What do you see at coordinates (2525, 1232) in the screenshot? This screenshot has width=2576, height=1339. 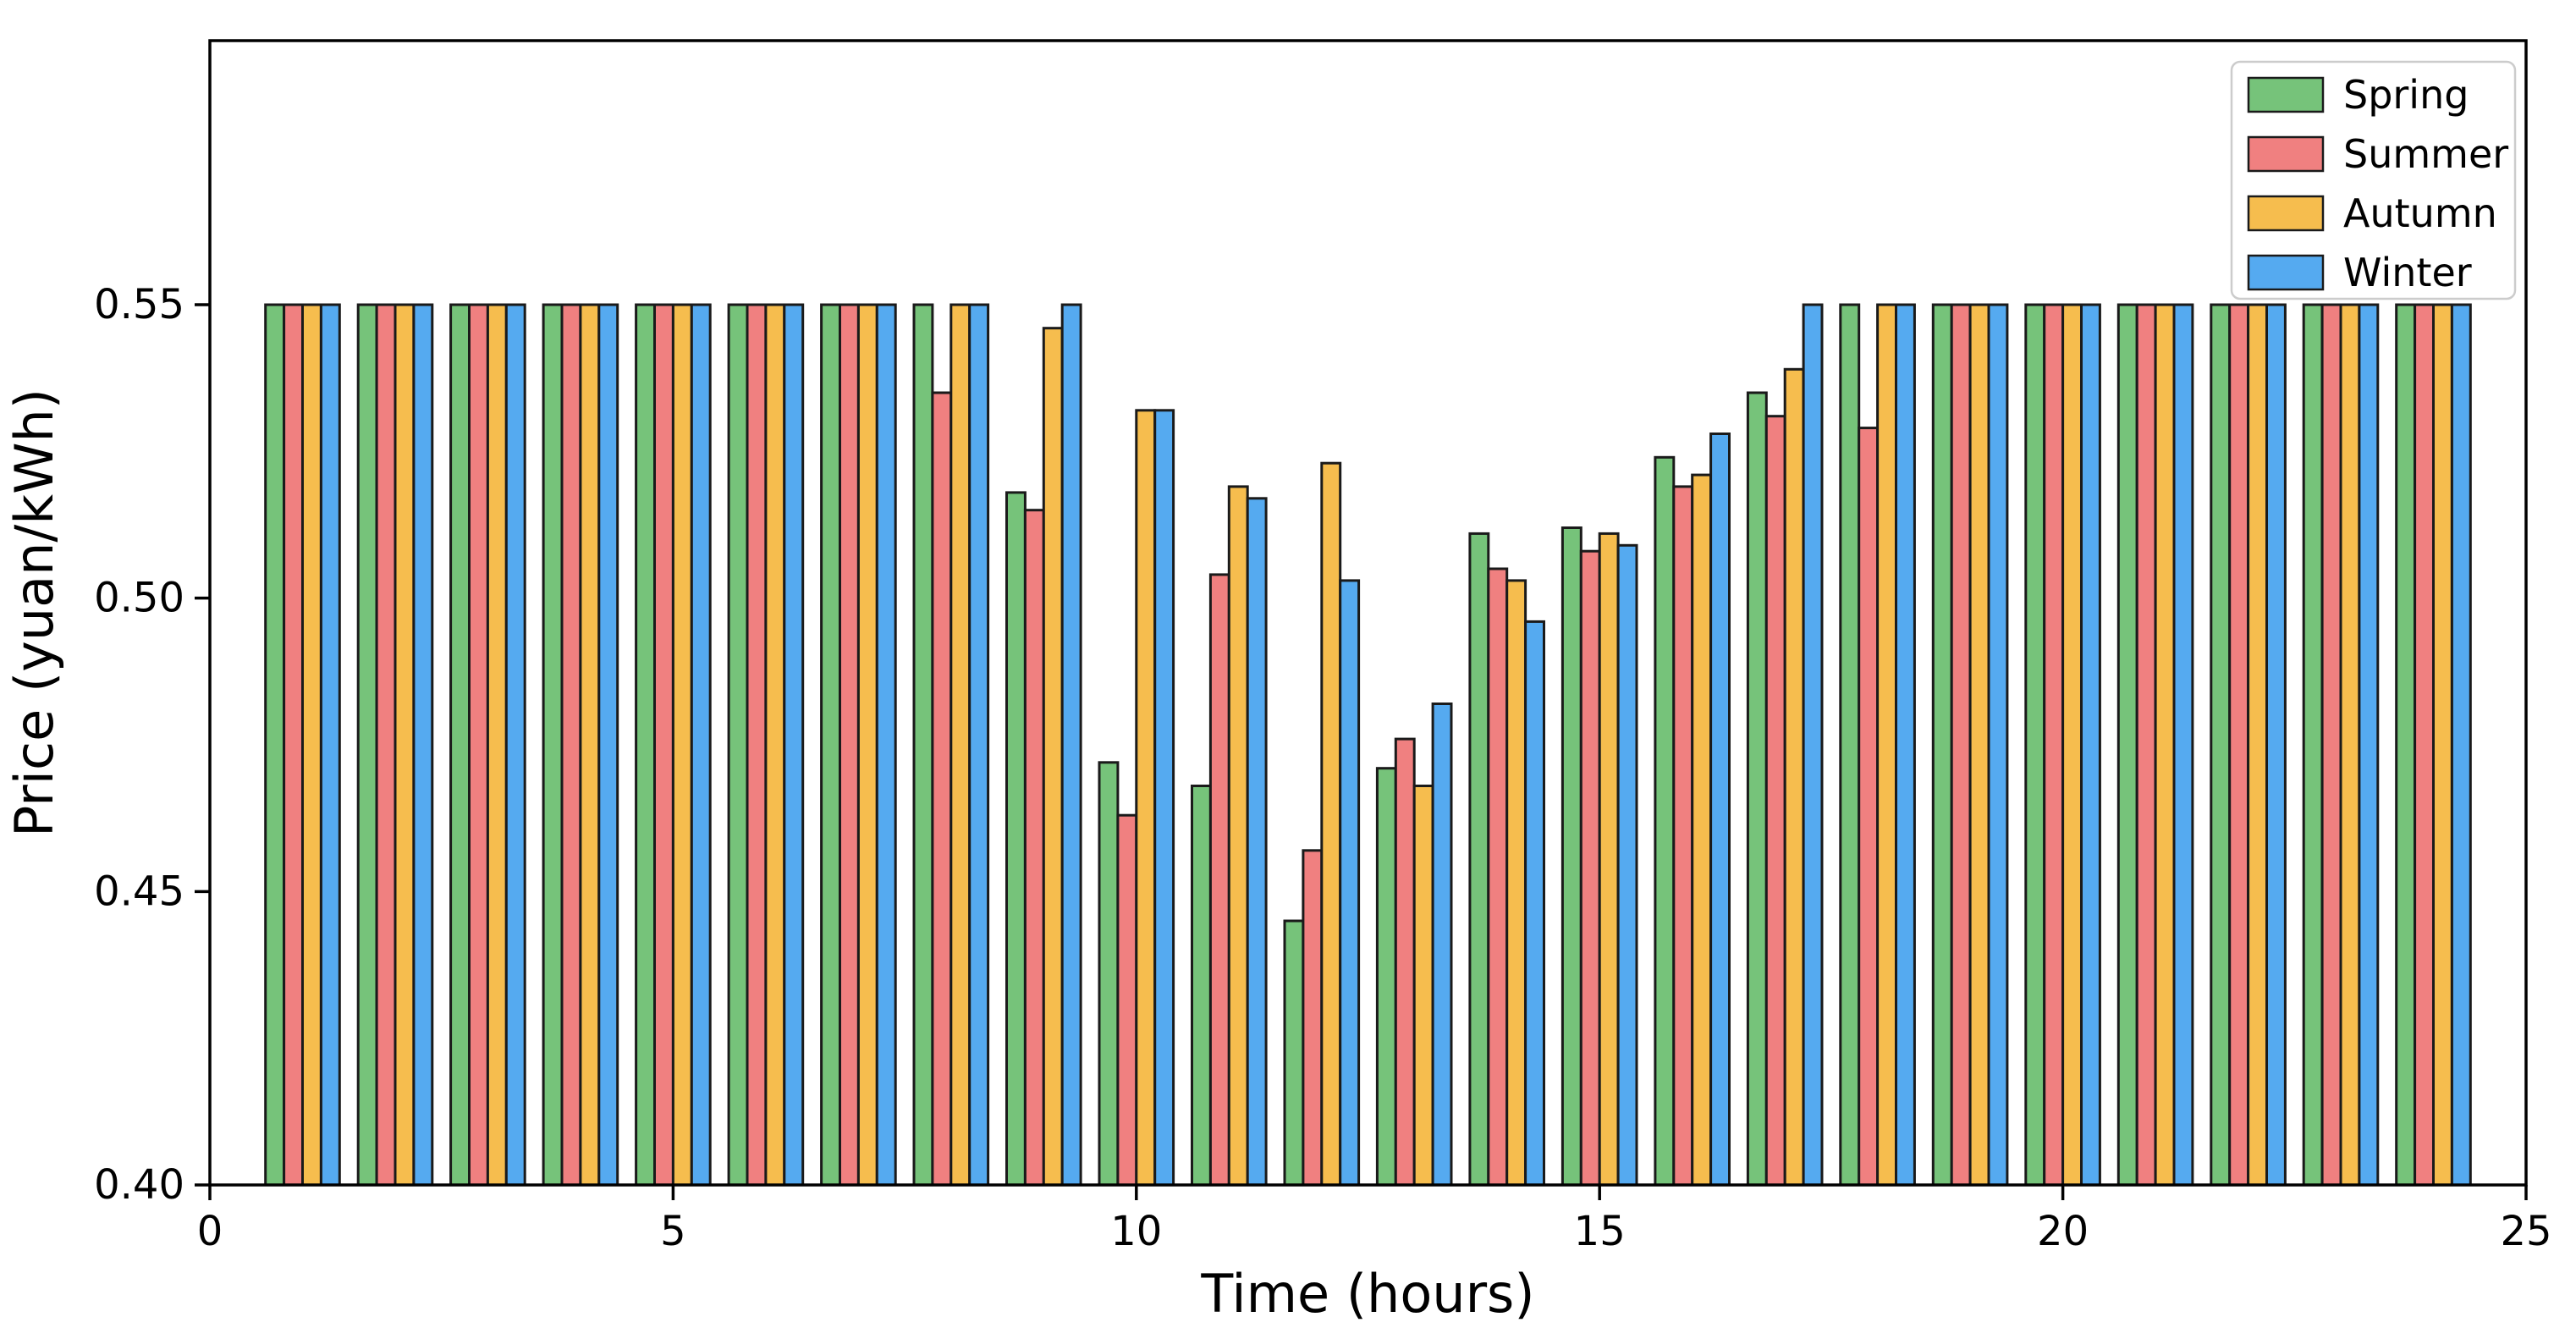 I see `x-tick-label-25: 25` at bounding box center [2525, 1232].